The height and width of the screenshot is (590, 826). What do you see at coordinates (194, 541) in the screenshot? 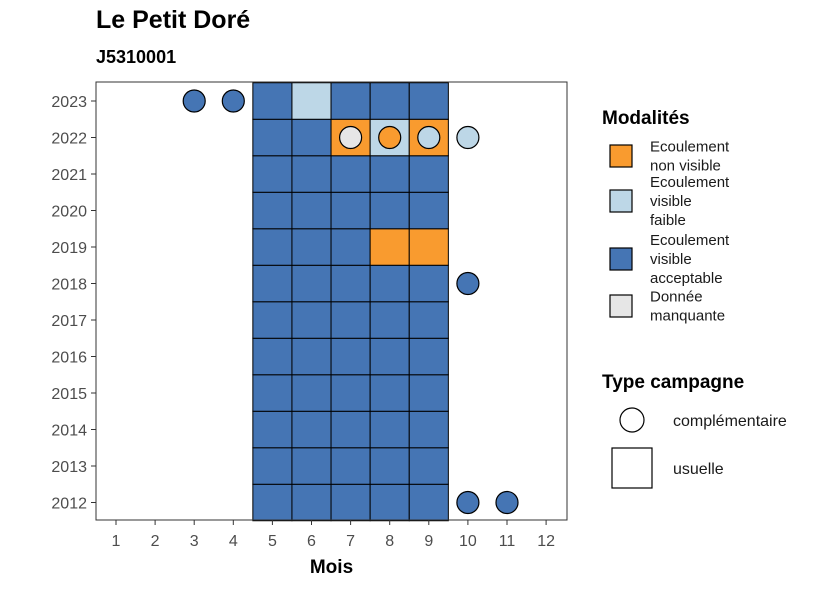
I see `x-tick-label: 3` at bounding box center [194, 541].